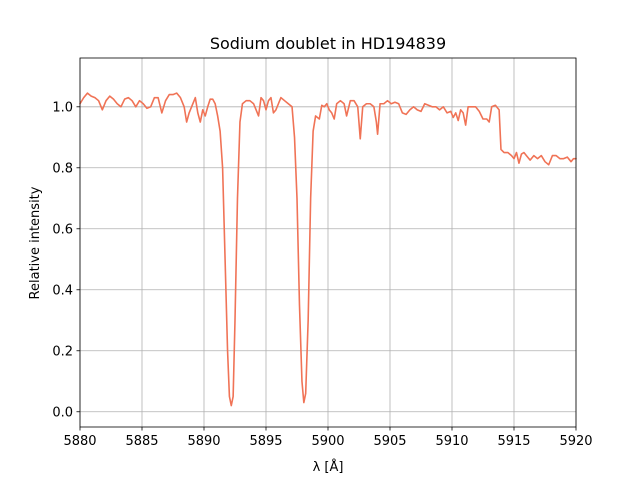  I want to click on x-tick-label: 5920, so click(575, 441).